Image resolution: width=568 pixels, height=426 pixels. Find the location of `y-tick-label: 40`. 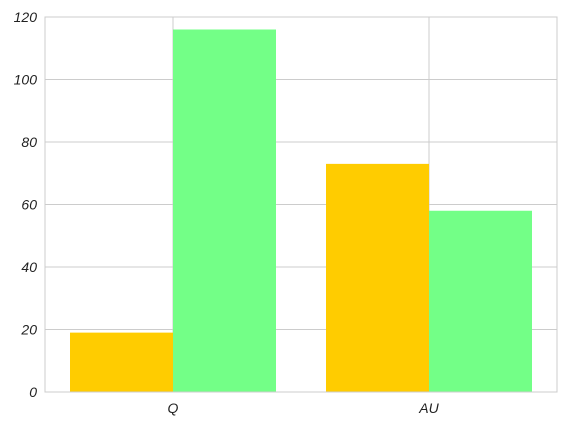

y-tick-label: 40 is located at coordinates (29, 267).